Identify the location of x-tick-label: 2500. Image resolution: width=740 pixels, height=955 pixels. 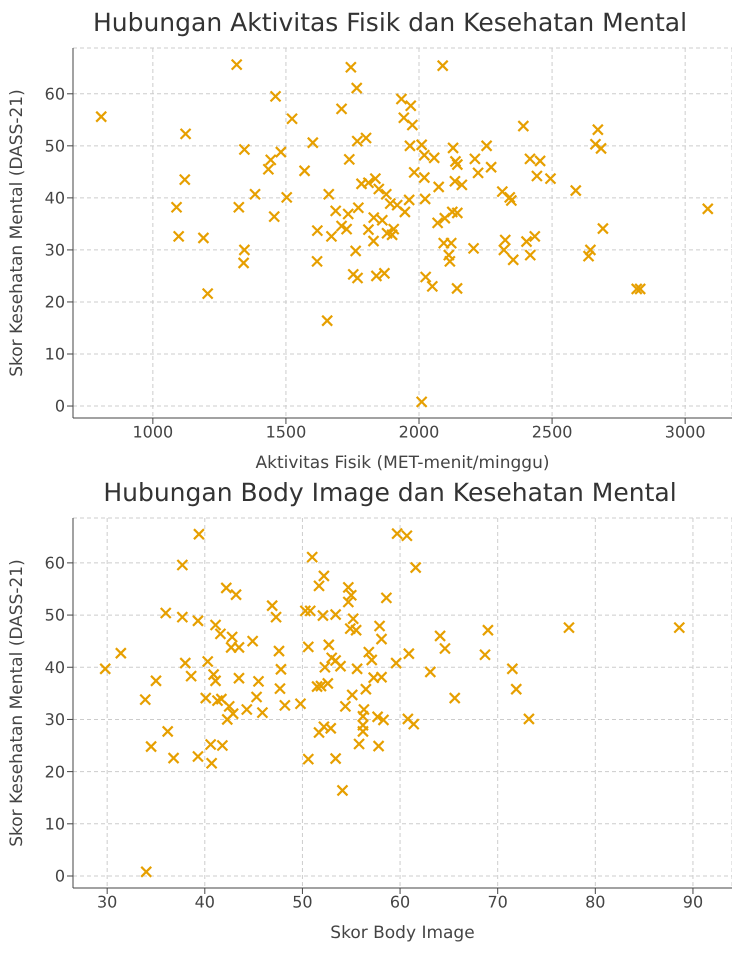
(552, 432).